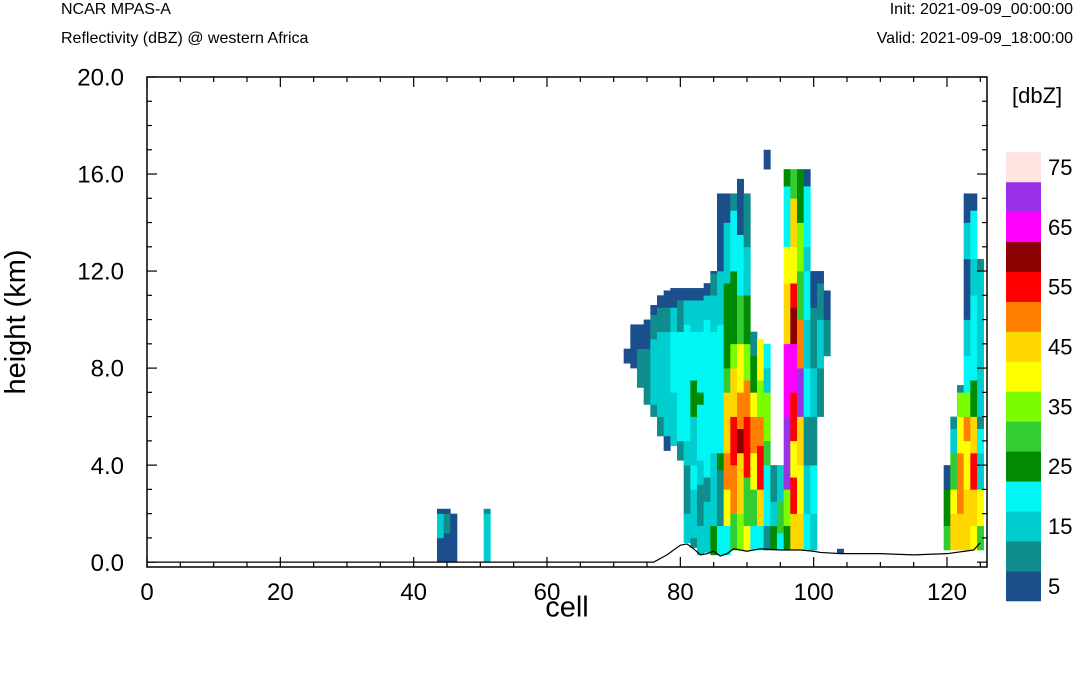  Describe the element at coordinates (280, 592) in the screenshot. I see `x-tick-label: 20` at that location.